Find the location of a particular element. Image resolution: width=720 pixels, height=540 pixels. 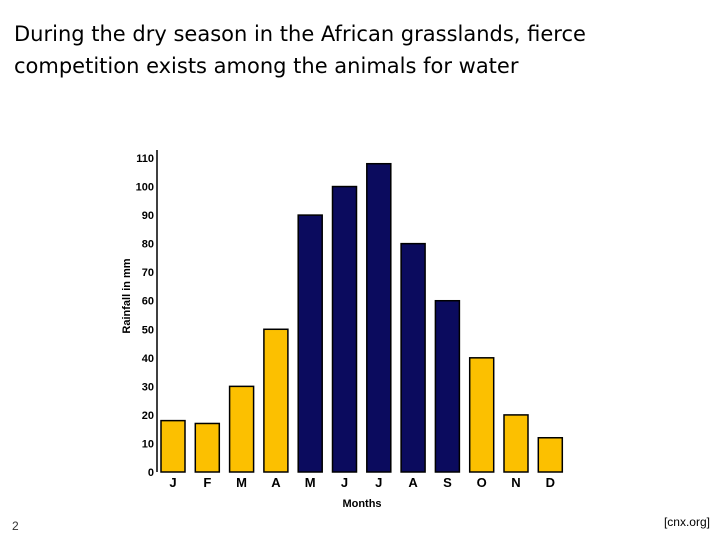

y-tick-label: 100 is located at coordinates (145, 188).